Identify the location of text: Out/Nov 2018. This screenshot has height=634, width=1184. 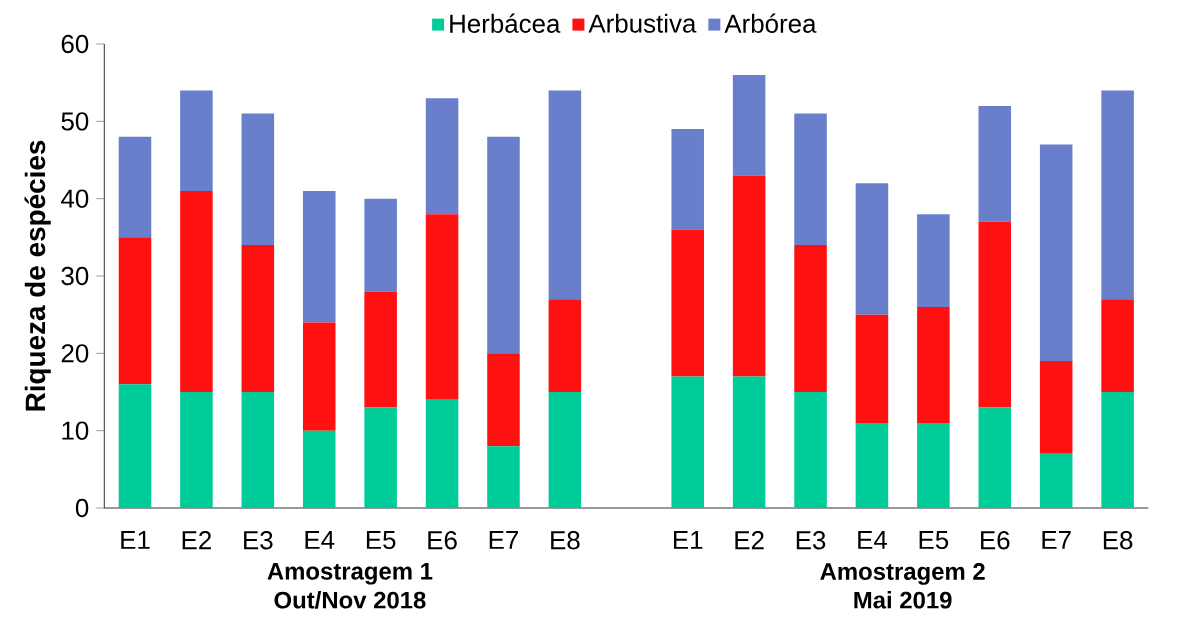
(350, 600).